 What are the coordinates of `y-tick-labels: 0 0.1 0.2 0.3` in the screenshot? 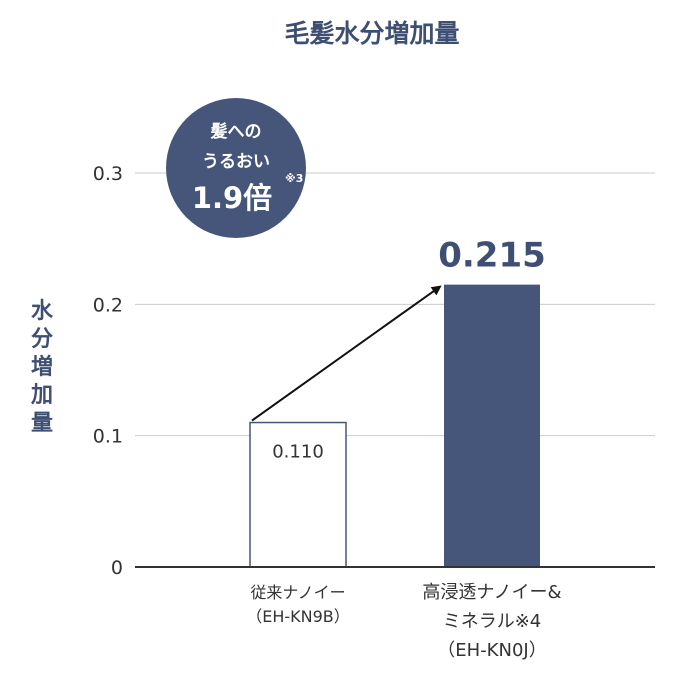 It's located at (108, 371).